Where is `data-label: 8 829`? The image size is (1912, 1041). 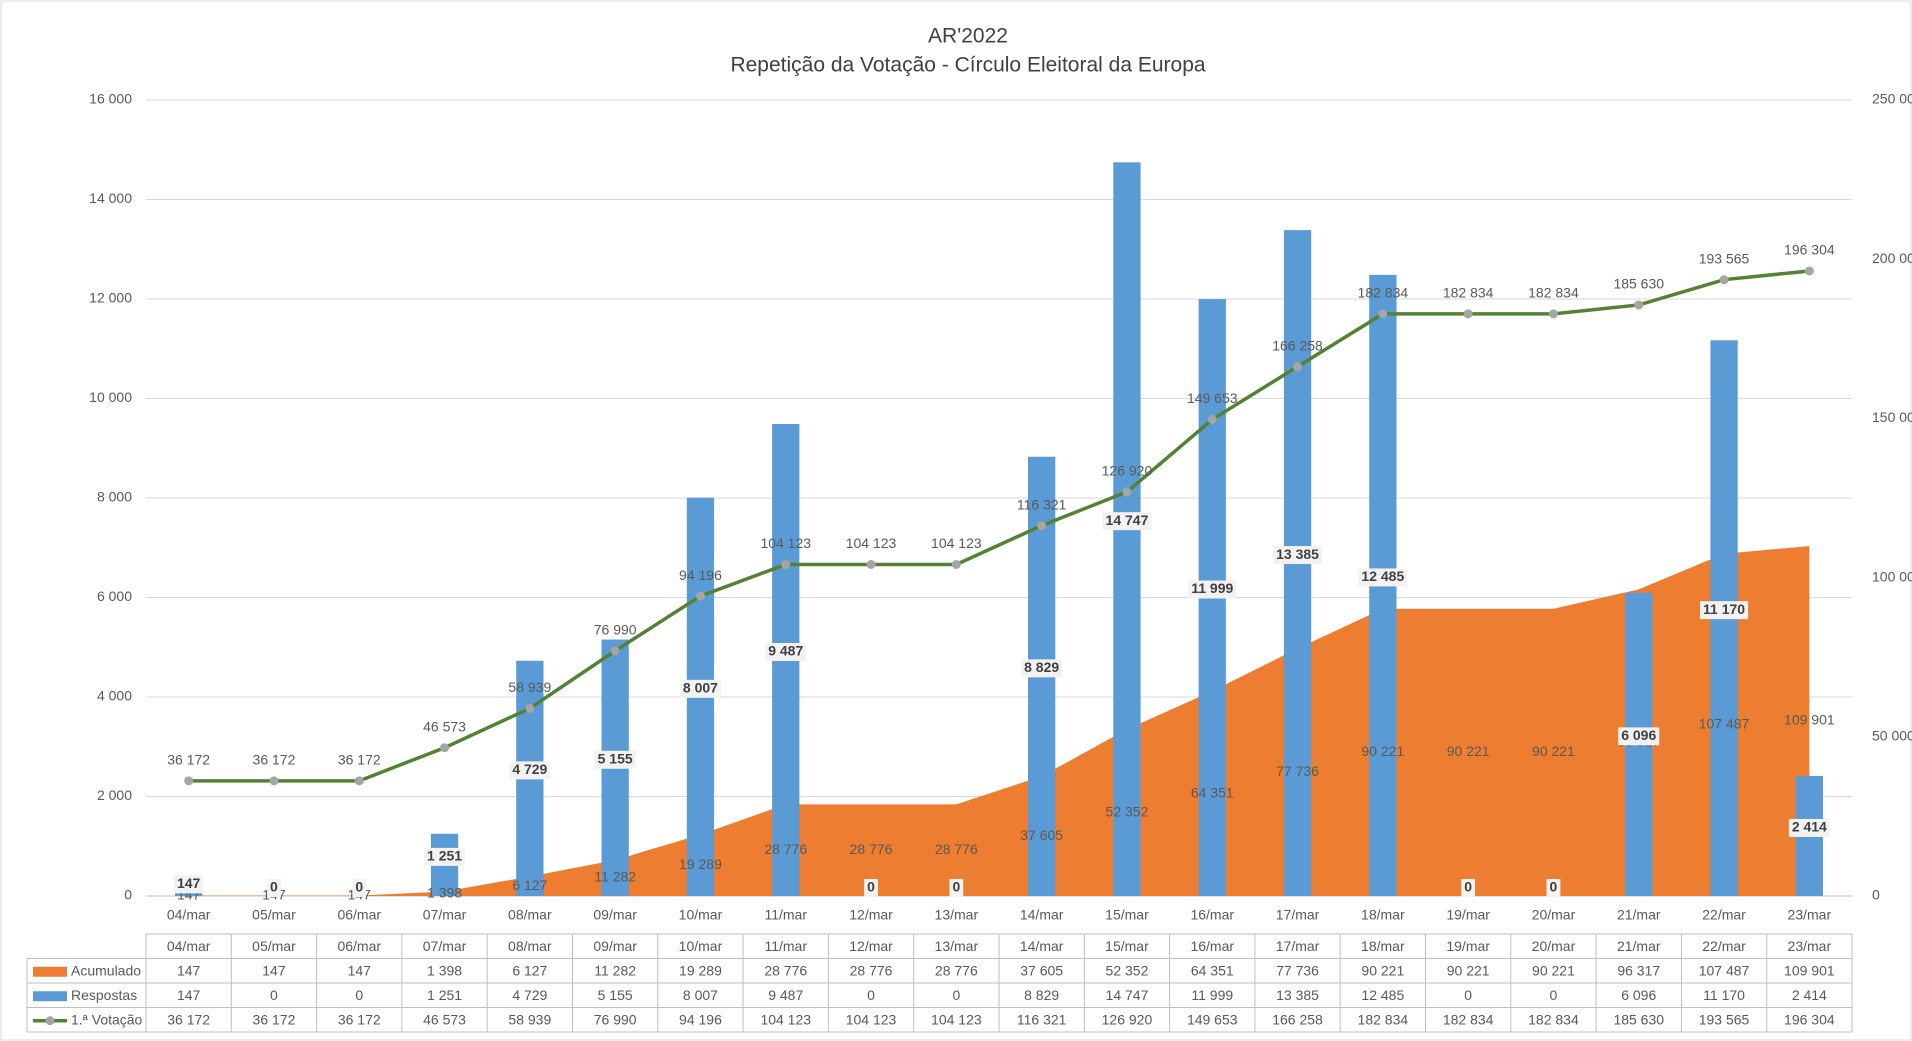
data-label: 8 829 is located at coordinates (1041, 667).